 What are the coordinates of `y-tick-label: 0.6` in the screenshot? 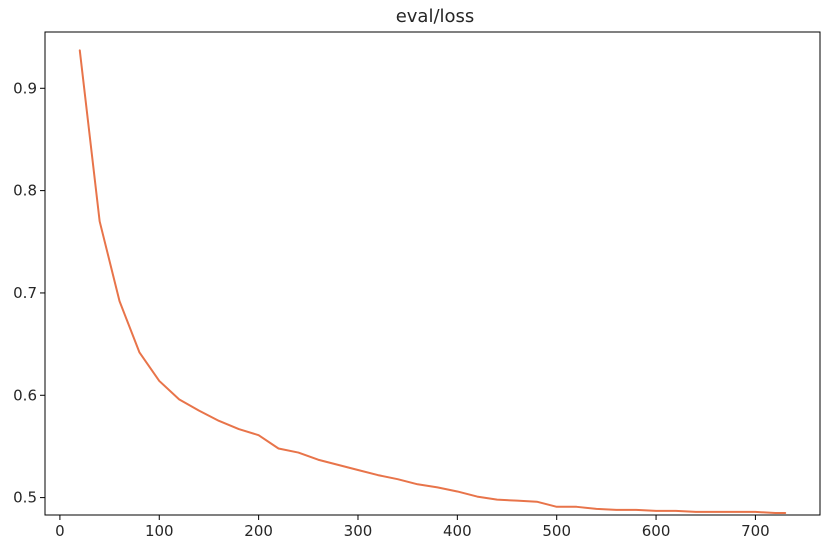 It's located at (25, 395).